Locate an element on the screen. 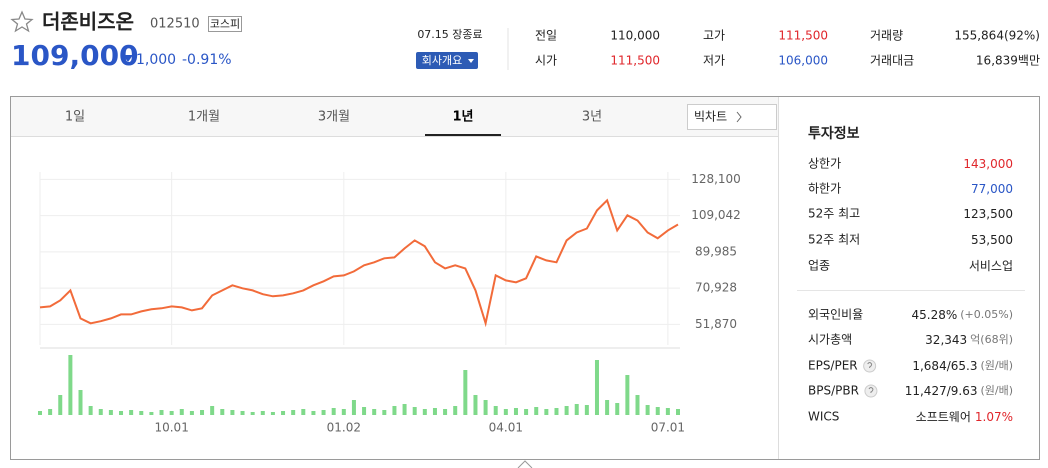 The width and height of the screenshot is (1048, 468). big-chart-button-bg is located at coordinates (732, 117).